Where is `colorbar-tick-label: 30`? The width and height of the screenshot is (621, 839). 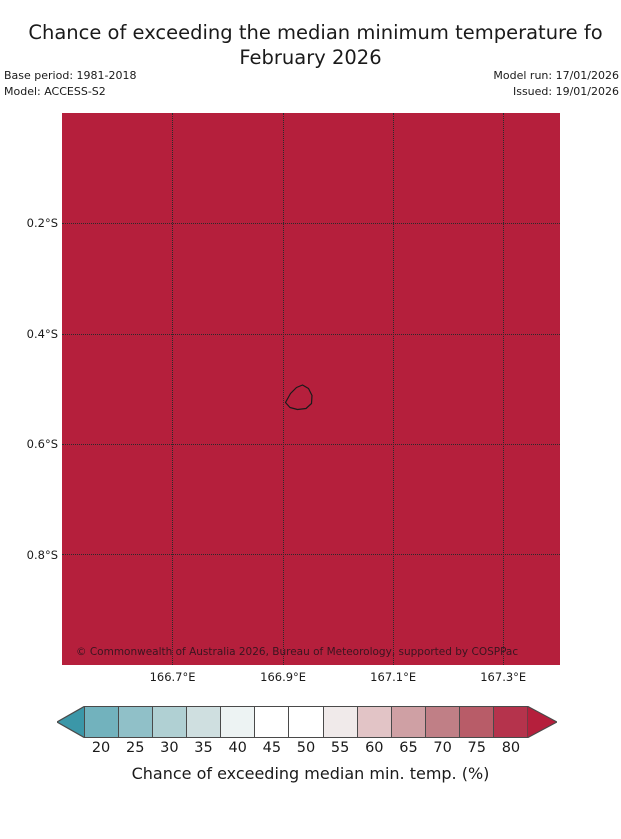 colorbar-tick-label: 30 is located at coordinates (169, 748).